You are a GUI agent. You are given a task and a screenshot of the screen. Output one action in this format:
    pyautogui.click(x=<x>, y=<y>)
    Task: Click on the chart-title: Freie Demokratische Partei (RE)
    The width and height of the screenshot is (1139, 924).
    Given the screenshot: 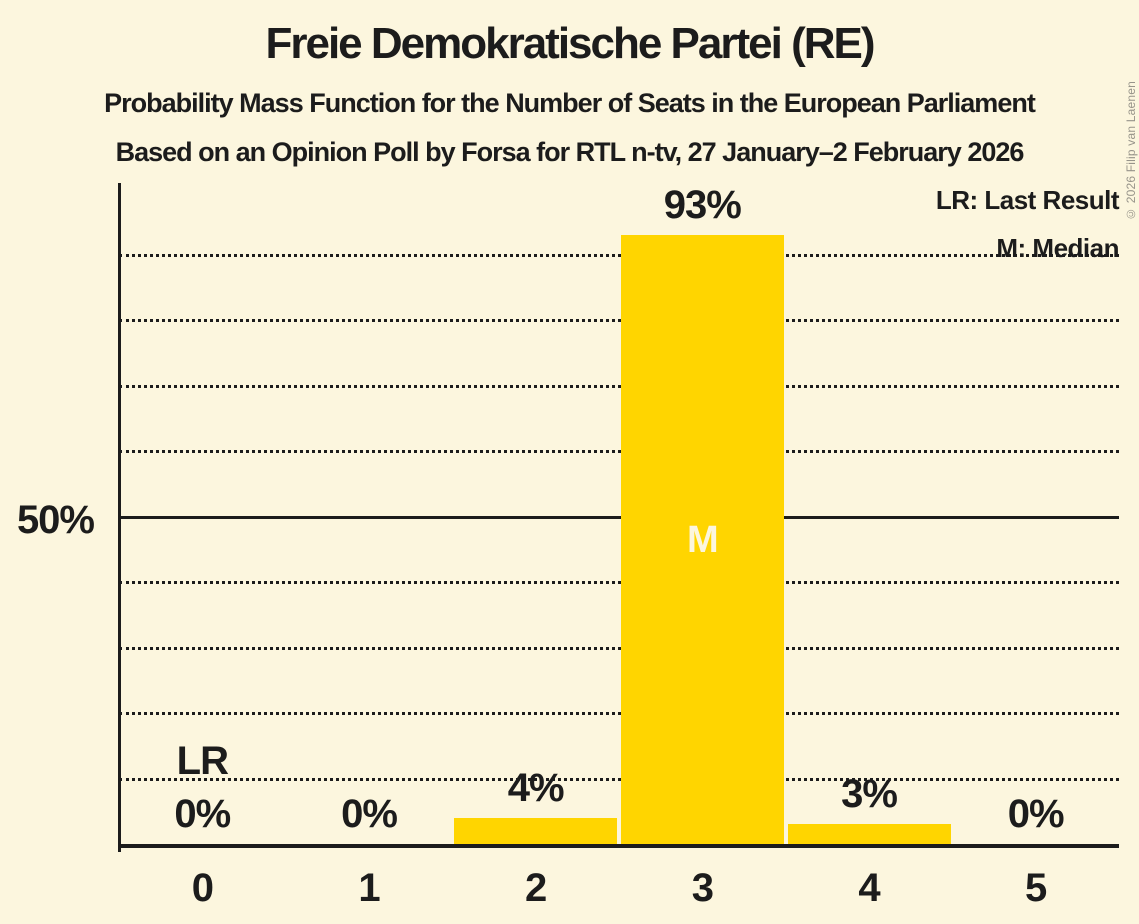 What is the action you would take?
    pyautogui.click(x=570, y=43)
    